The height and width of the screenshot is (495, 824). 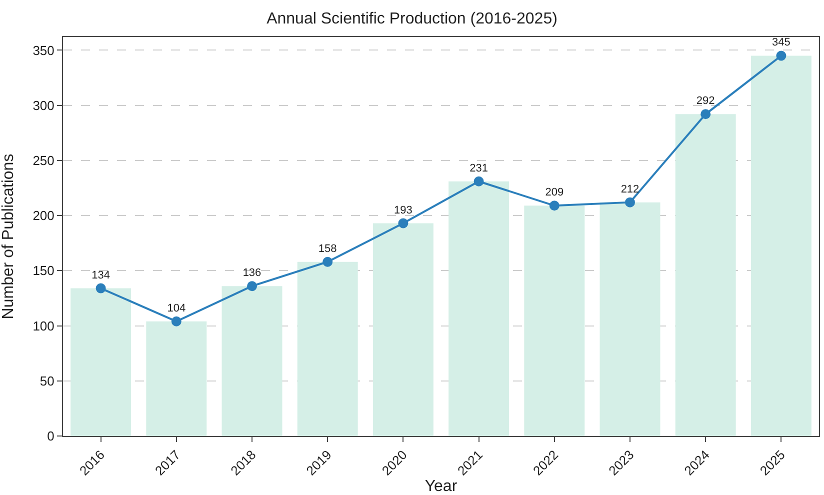 What do you see at coordinates (43, 50) in the screenshot?
I see `y-tick-label: 350` at bounding box center [43, 50].